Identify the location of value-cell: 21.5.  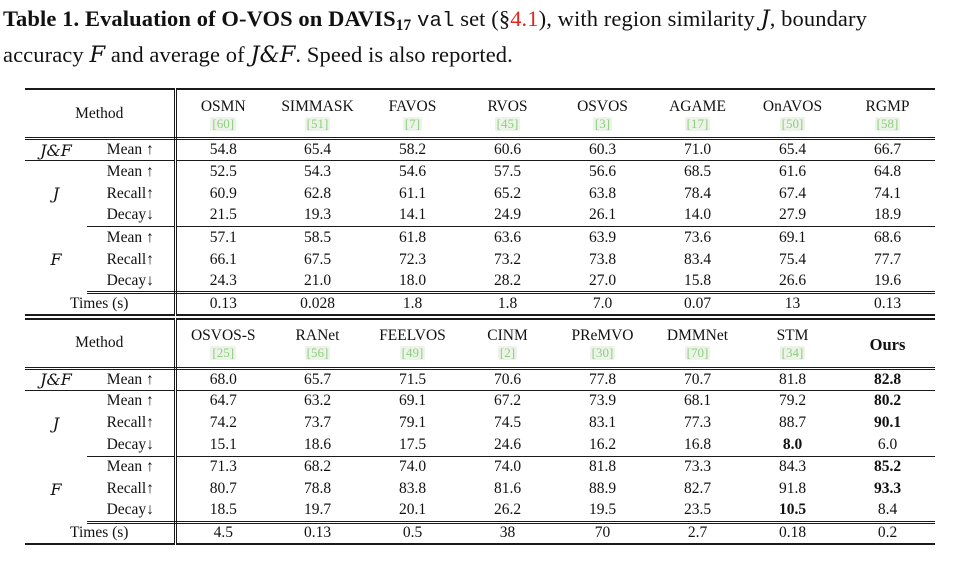
(222, 215).